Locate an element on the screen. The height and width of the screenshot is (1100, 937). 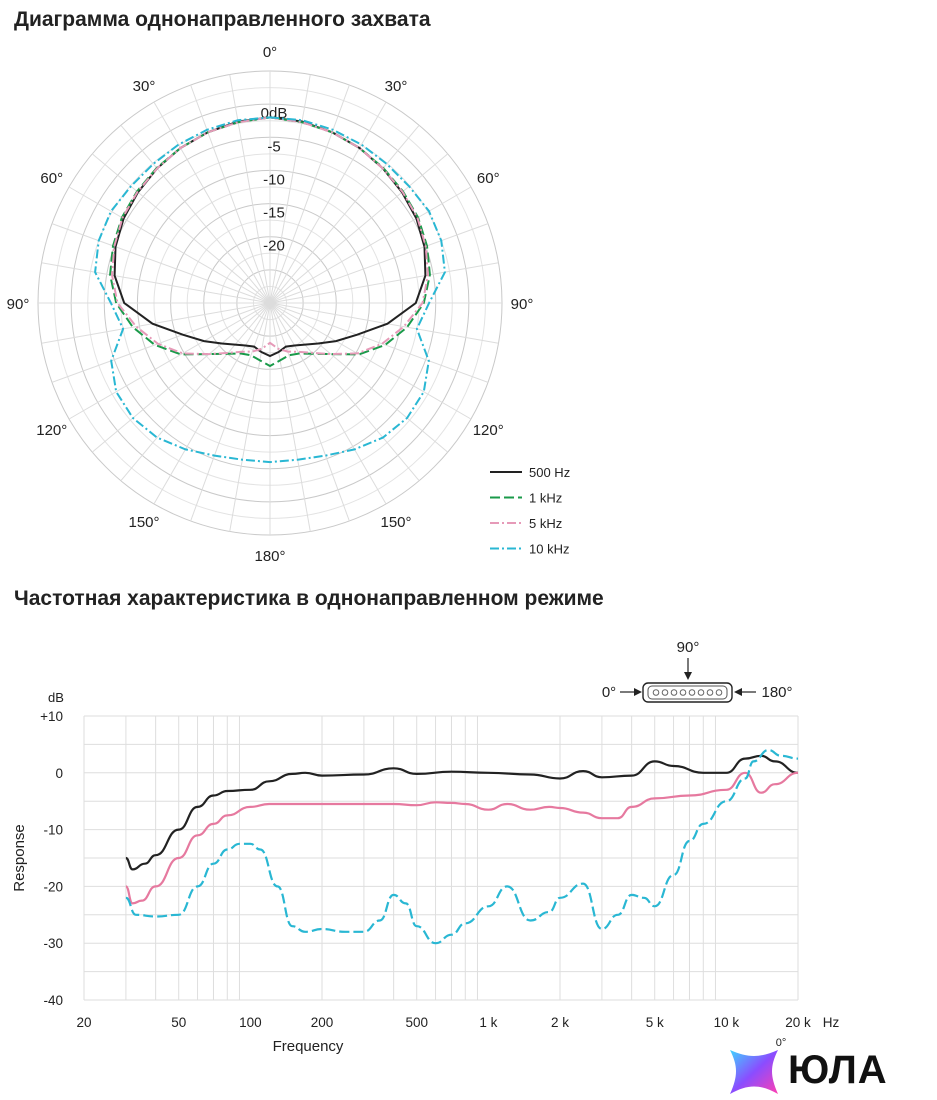
cropped-fragment-label: 0° is located at coordinates (781, 1043).